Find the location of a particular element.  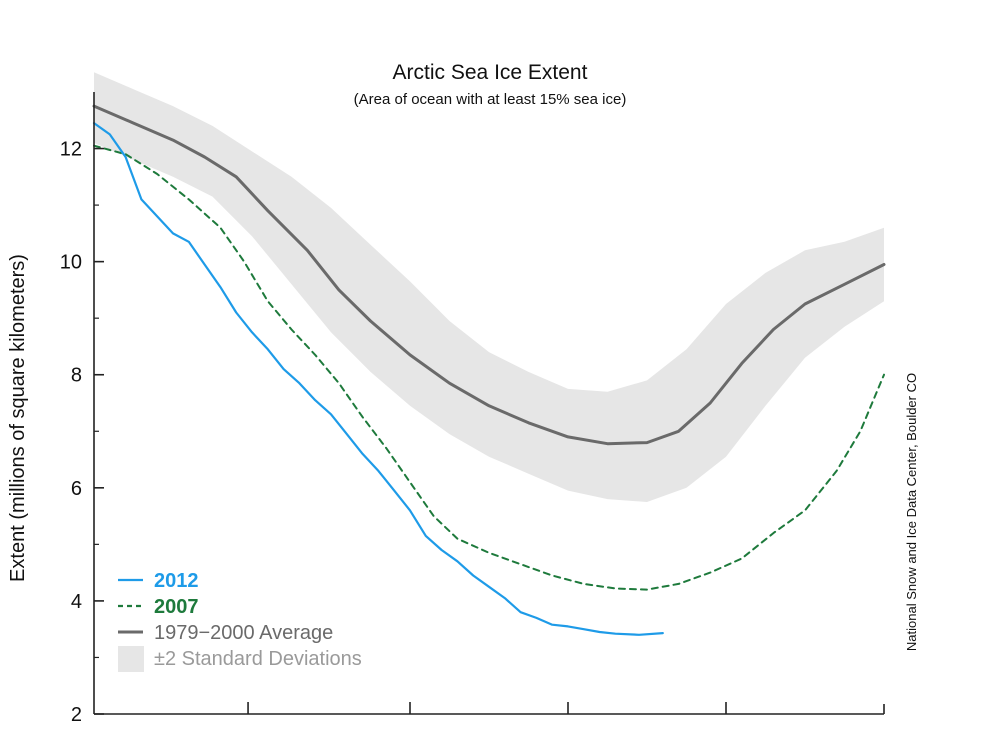

y-tick-label: 10 is located at coordinates (71, 263).